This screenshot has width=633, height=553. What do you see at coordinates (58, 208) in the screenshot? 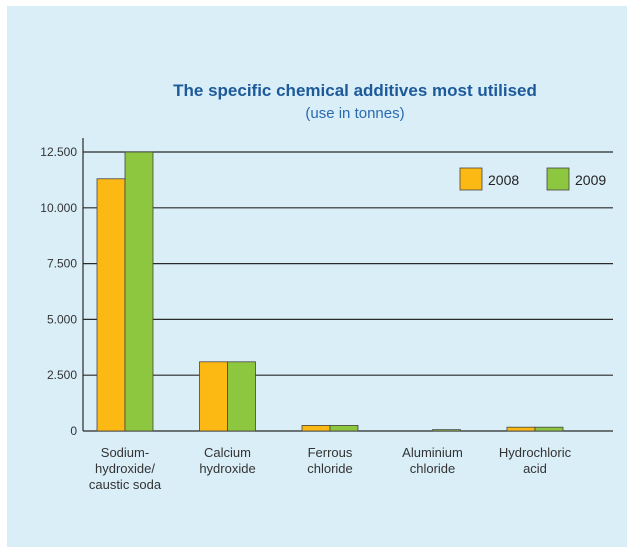
I see `y-tick-label: 10.000` at bounding box center [58, 208].